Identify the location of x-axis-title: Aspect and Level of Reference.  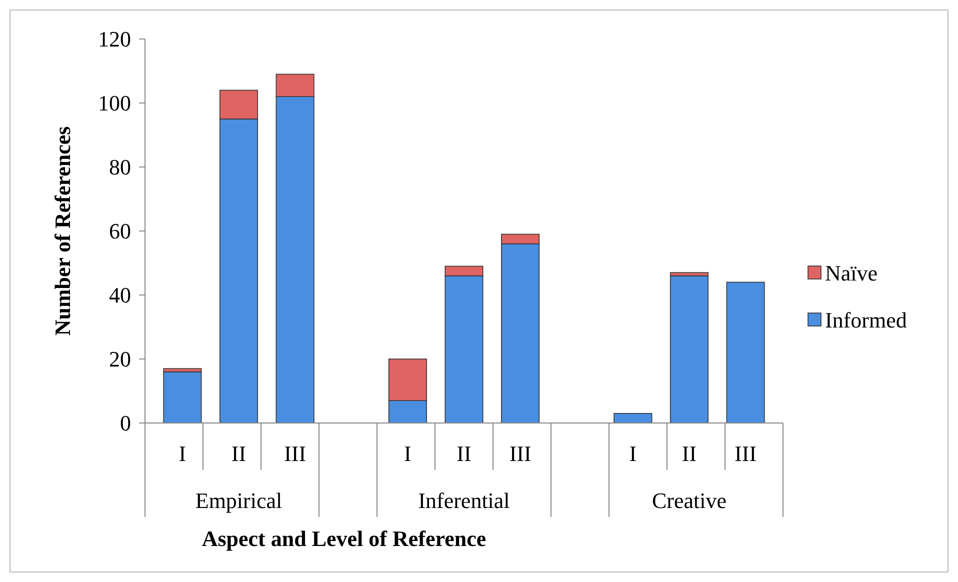
(344, 538).